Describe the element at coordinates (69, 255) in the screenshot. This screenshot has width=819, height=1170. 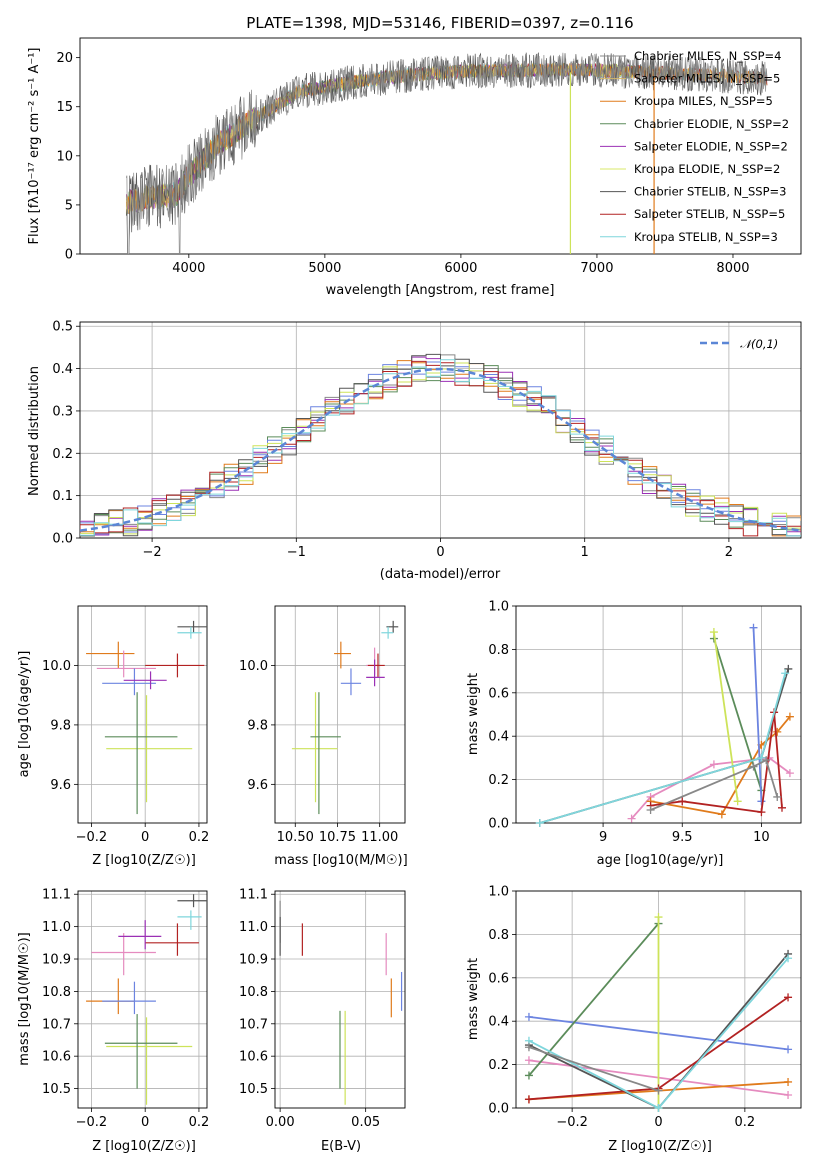
I see `y-tick-label: 0` at that location.